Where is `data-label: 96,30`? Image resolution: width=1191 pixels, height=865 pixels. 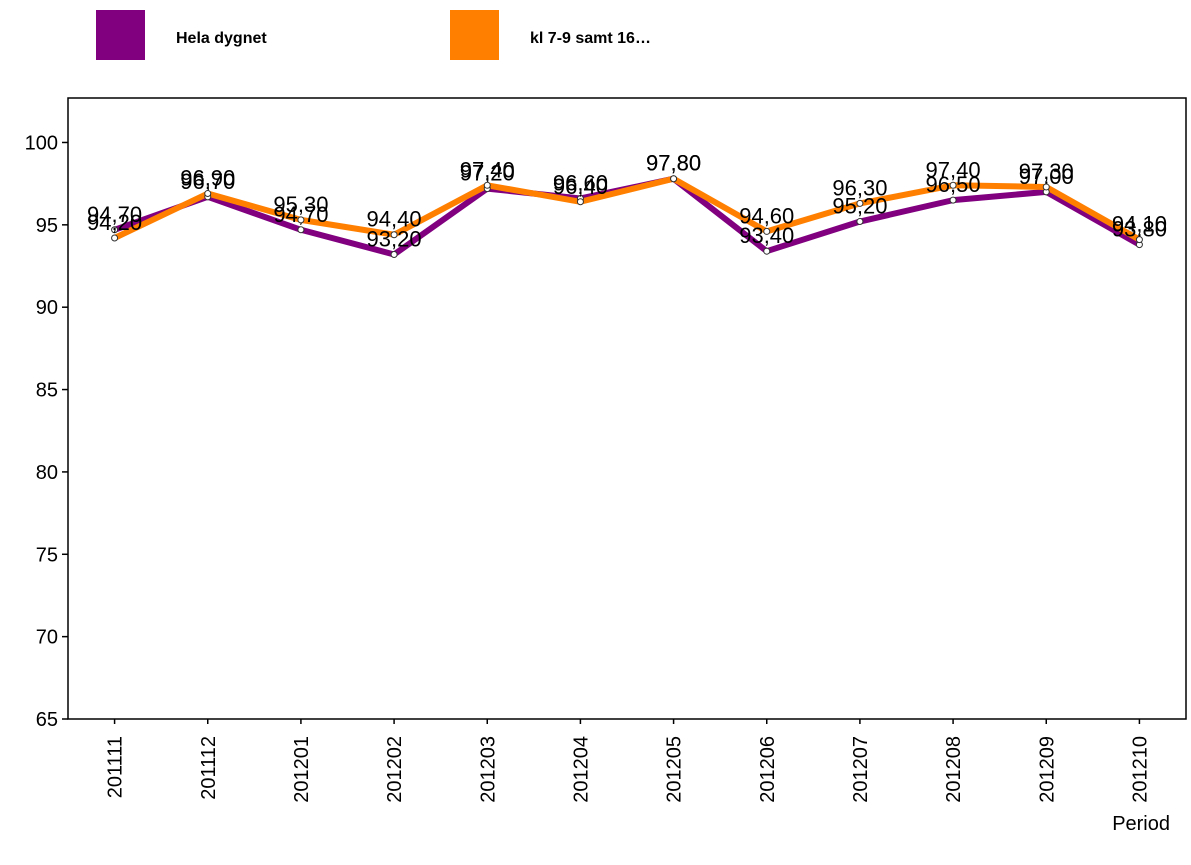
data-label: 96,30 is located at coordinates (859, 187).